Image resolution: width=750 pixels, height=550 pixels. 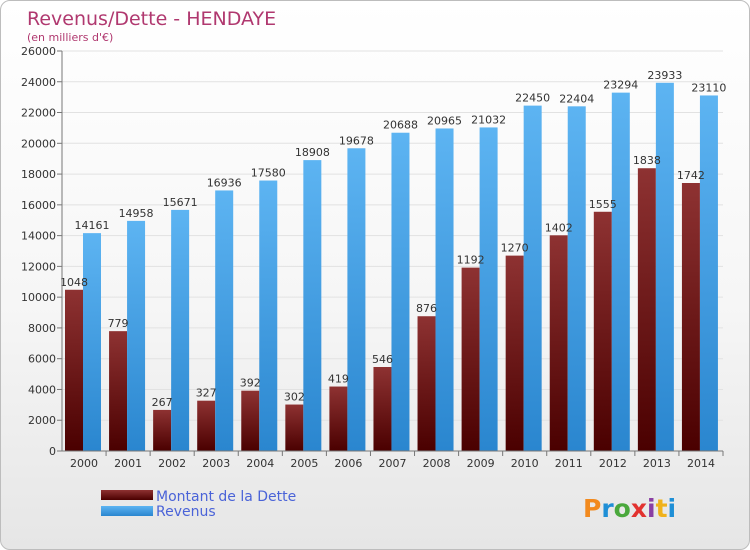 I want to click on x-tick-label: 2010, so click(x=525, y=463).